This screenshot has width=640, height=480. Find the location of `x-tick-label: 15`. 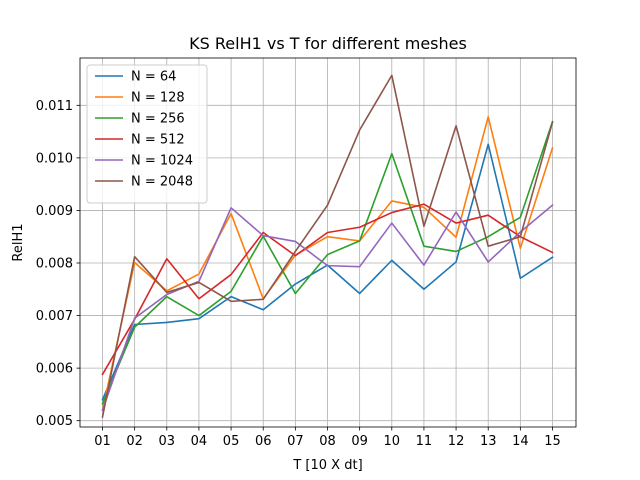

x-tick-label: 15 is located at coordinates (552, 441).